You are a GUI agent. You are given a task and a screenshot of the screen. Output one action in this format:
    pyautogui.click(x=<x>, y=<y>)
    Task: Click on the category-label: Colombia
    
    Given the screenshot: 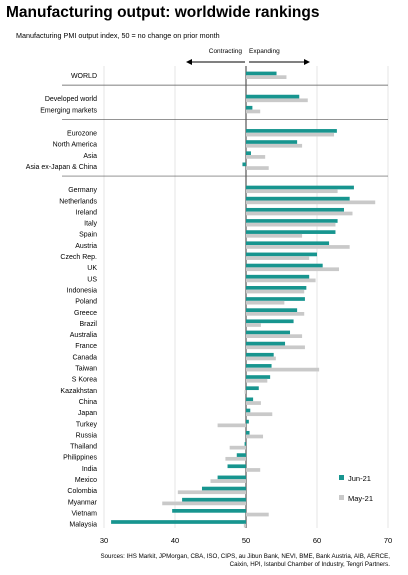 What is the action you would take?
    pyautogui.click(x=82, y=491)
    